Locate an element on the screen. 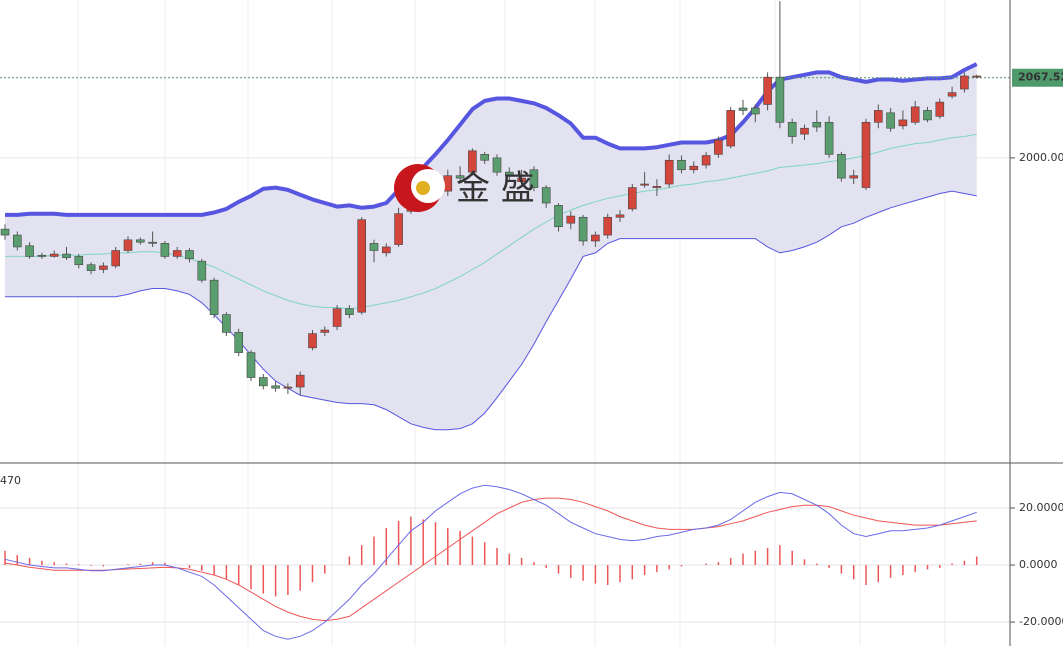  y-tick-label: 20.0000 is located at coordinates (1041, 507).